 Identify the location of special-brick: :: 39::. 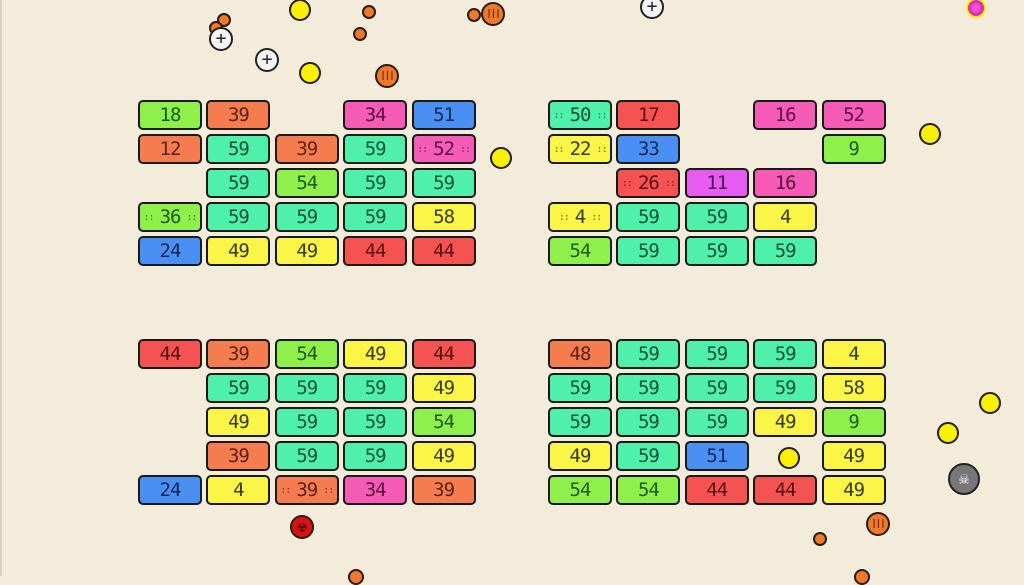
(306, 490).